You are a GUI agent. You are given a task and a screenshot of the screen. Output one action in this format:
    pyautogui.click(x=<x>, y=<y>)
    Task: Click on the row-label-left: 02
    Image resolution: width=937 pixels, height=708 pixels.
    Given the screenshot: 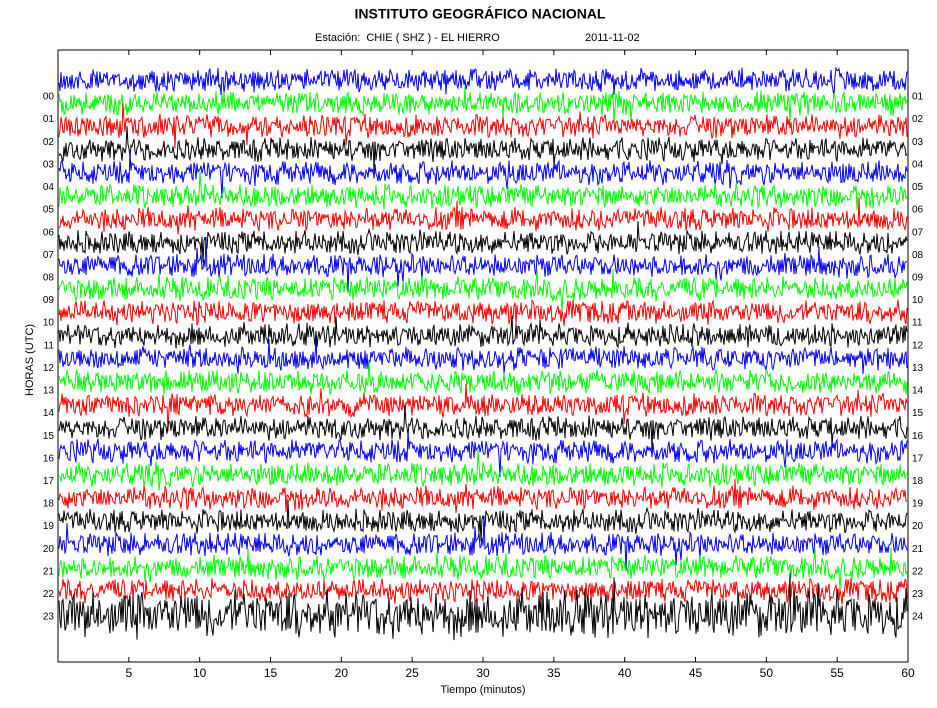 What is the action you would take?
    pyautogui.click(x=49, y=142)
    